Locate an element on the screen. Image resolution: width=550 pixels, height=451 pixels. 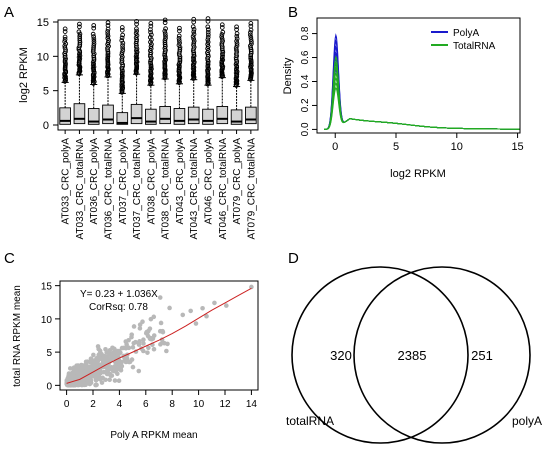
panel-a-letter: A is located at coordinates (9, 12).